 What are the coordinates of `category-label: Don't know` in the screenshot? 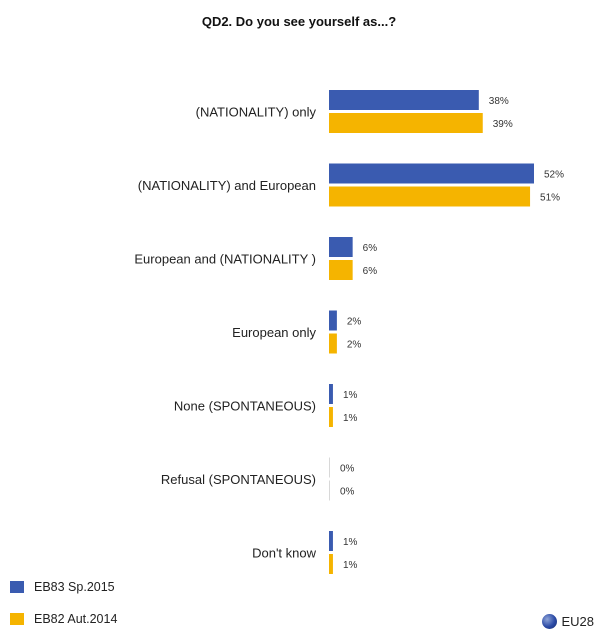 It's located at (284, 553).